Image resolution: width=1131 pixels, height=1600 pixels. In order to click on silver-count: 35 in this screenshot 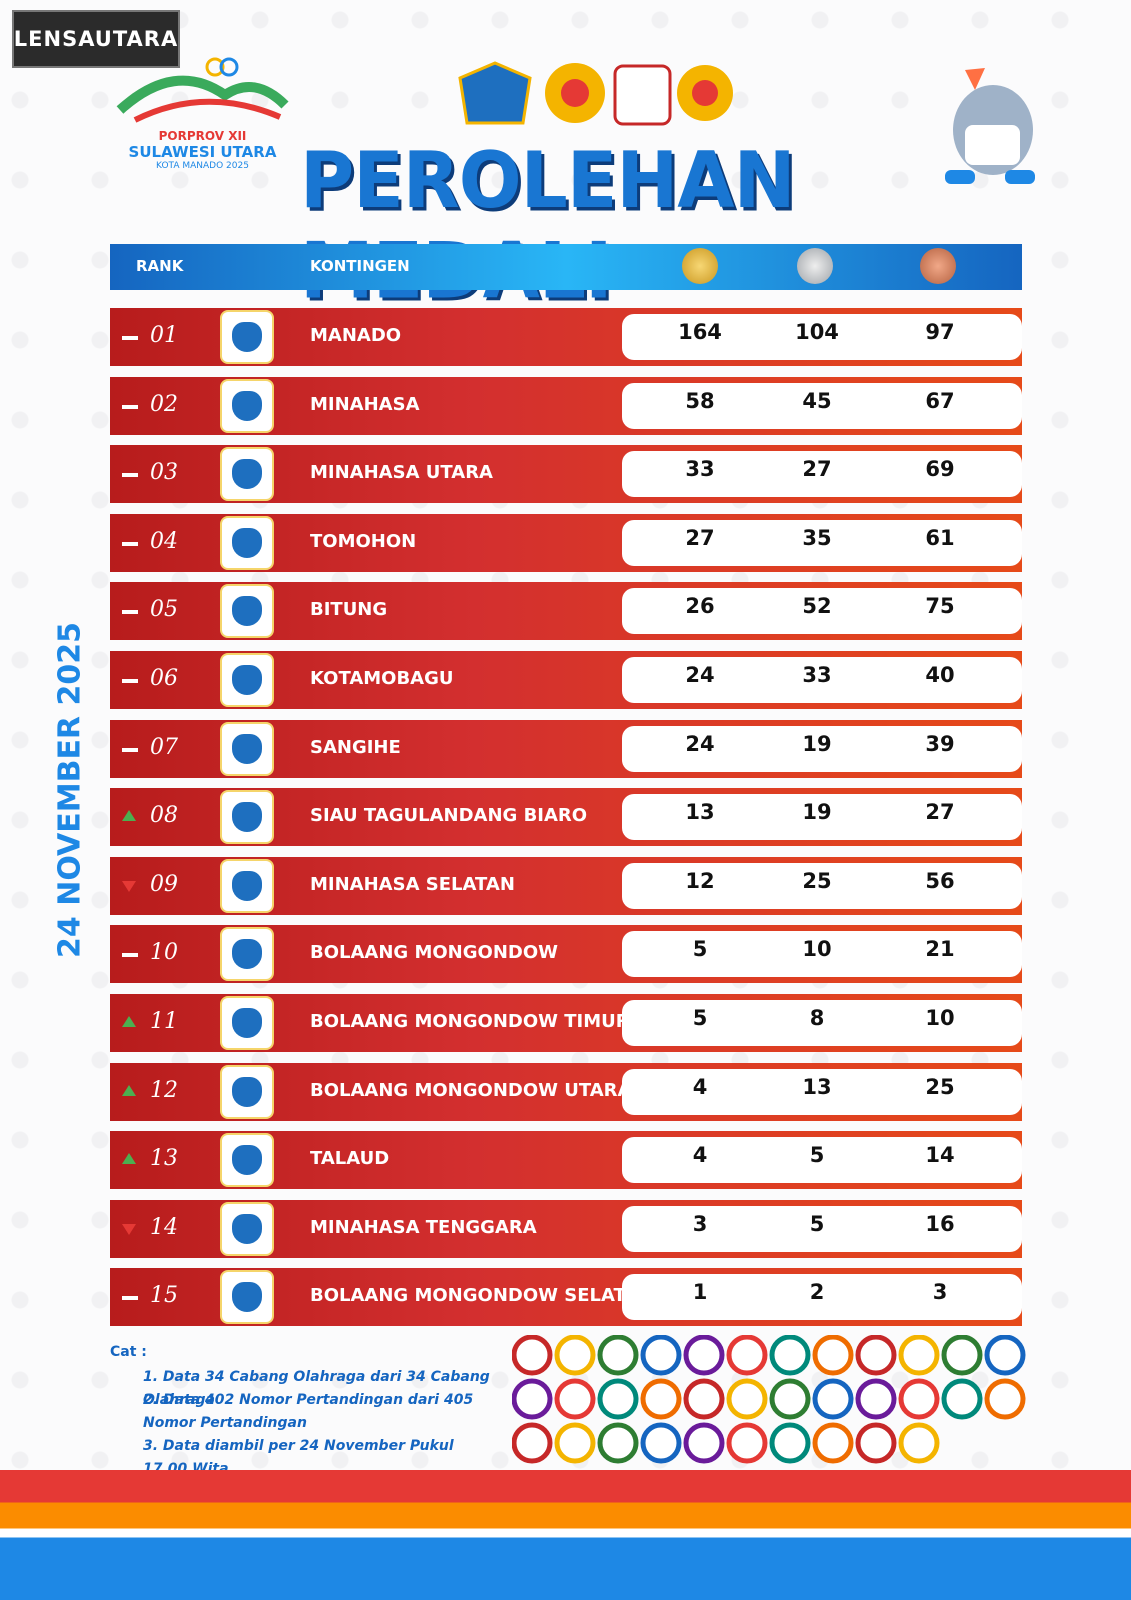, I will do `click(817, 537)`.